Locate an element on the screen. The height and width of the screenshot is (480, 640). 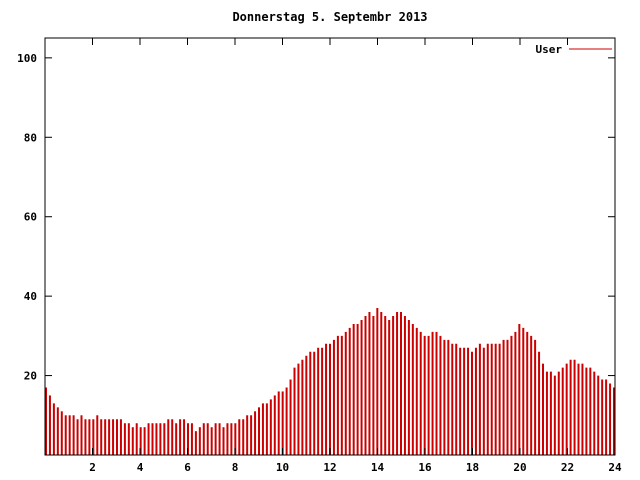
x-tick-label: 4 is located at coordinates (140, 467).